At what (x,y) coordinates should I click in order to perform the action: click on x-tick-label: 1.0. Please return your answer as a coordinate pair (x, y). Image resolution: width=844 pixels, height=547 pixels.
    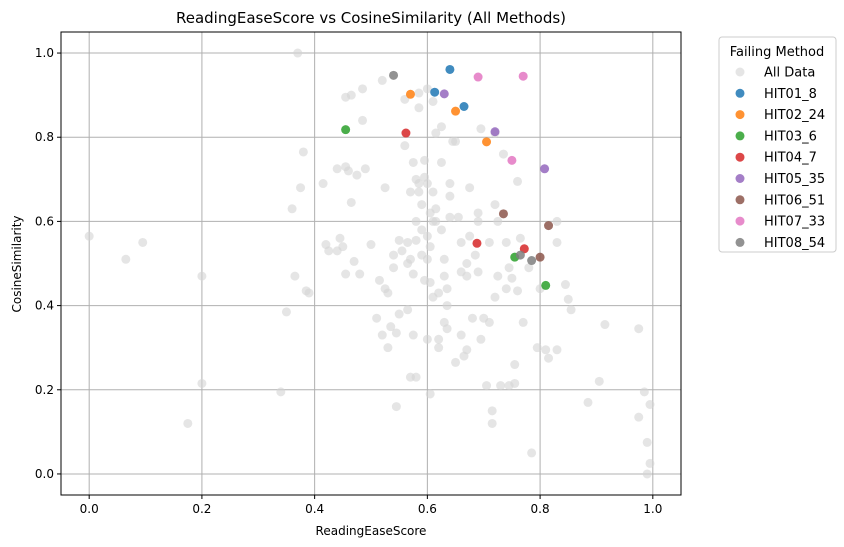
    Looking at the image, I should click on (652, 509).